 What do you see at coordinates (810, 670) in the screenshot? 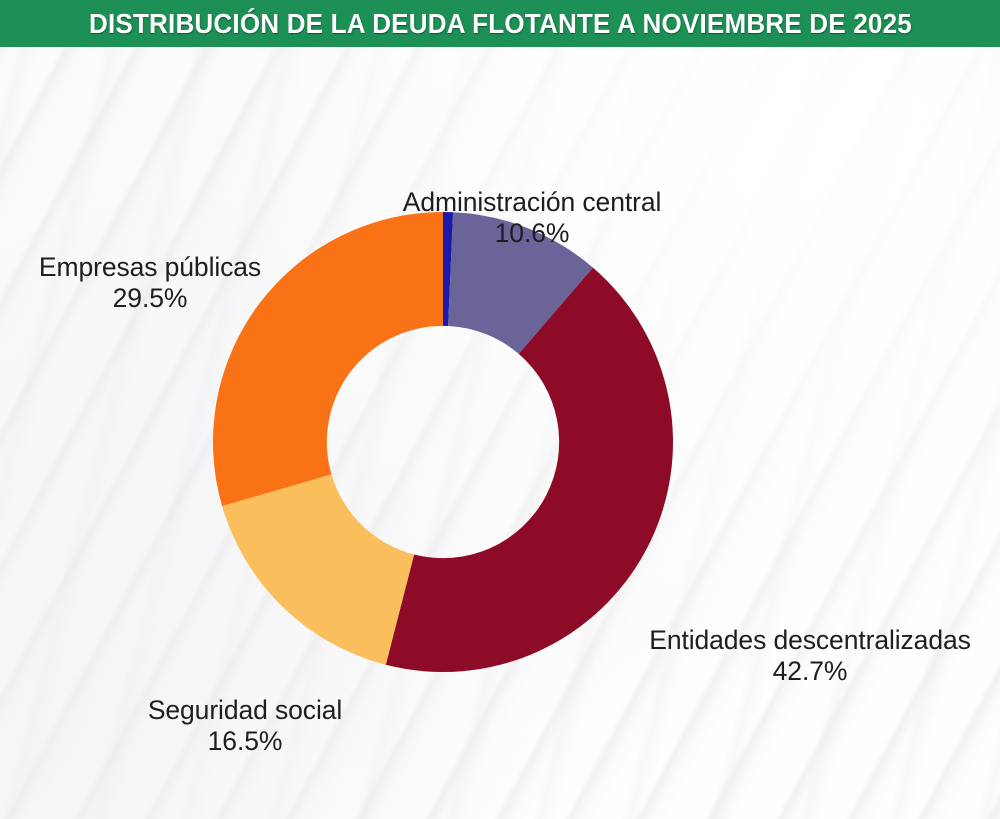
I see `slice-label-percent: 42.7%` at bounding box center [810, 670].